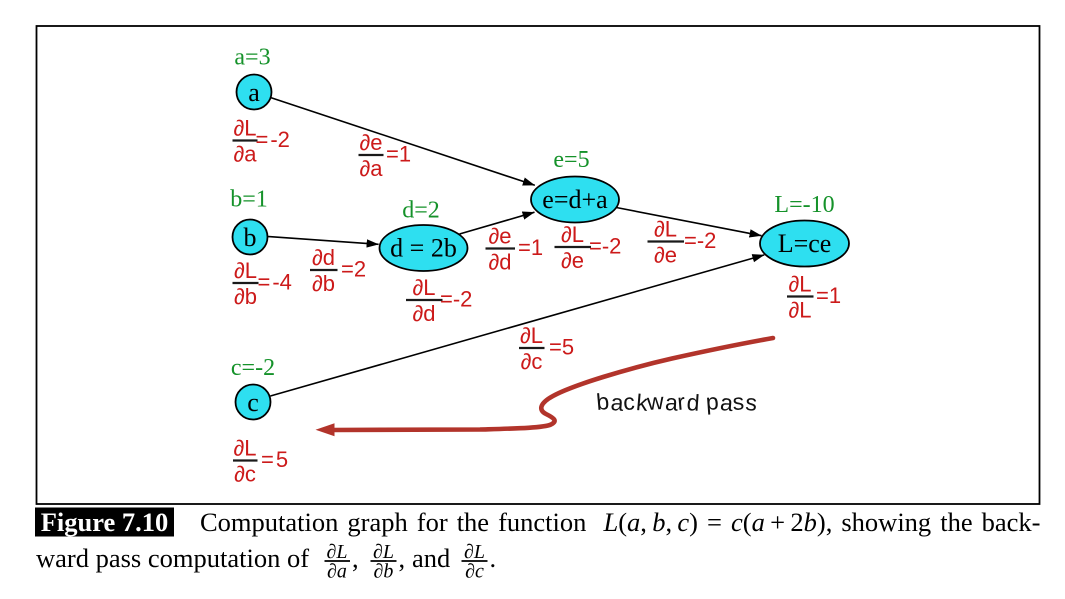 This screenshot has height=599, width=1065. What do you see at coordinates (561, 347) in the screenshot?
I see `svg-text: =5` at bounding box center [561, 347].